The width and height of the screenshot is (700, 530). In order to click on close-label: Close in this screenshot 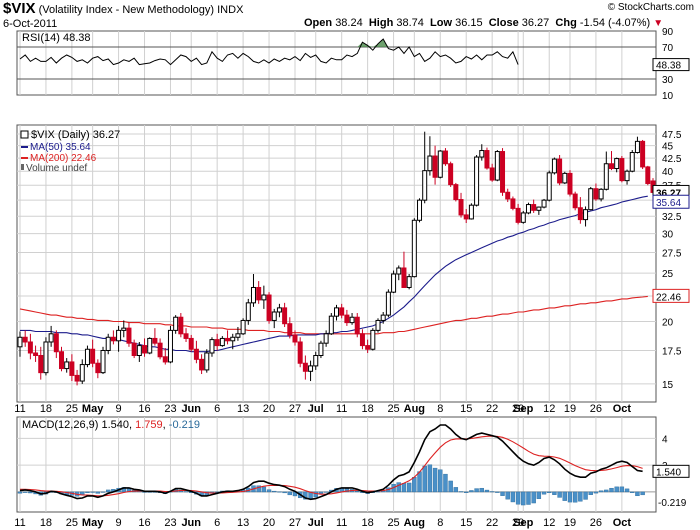, I will do `click(503, 23)`.